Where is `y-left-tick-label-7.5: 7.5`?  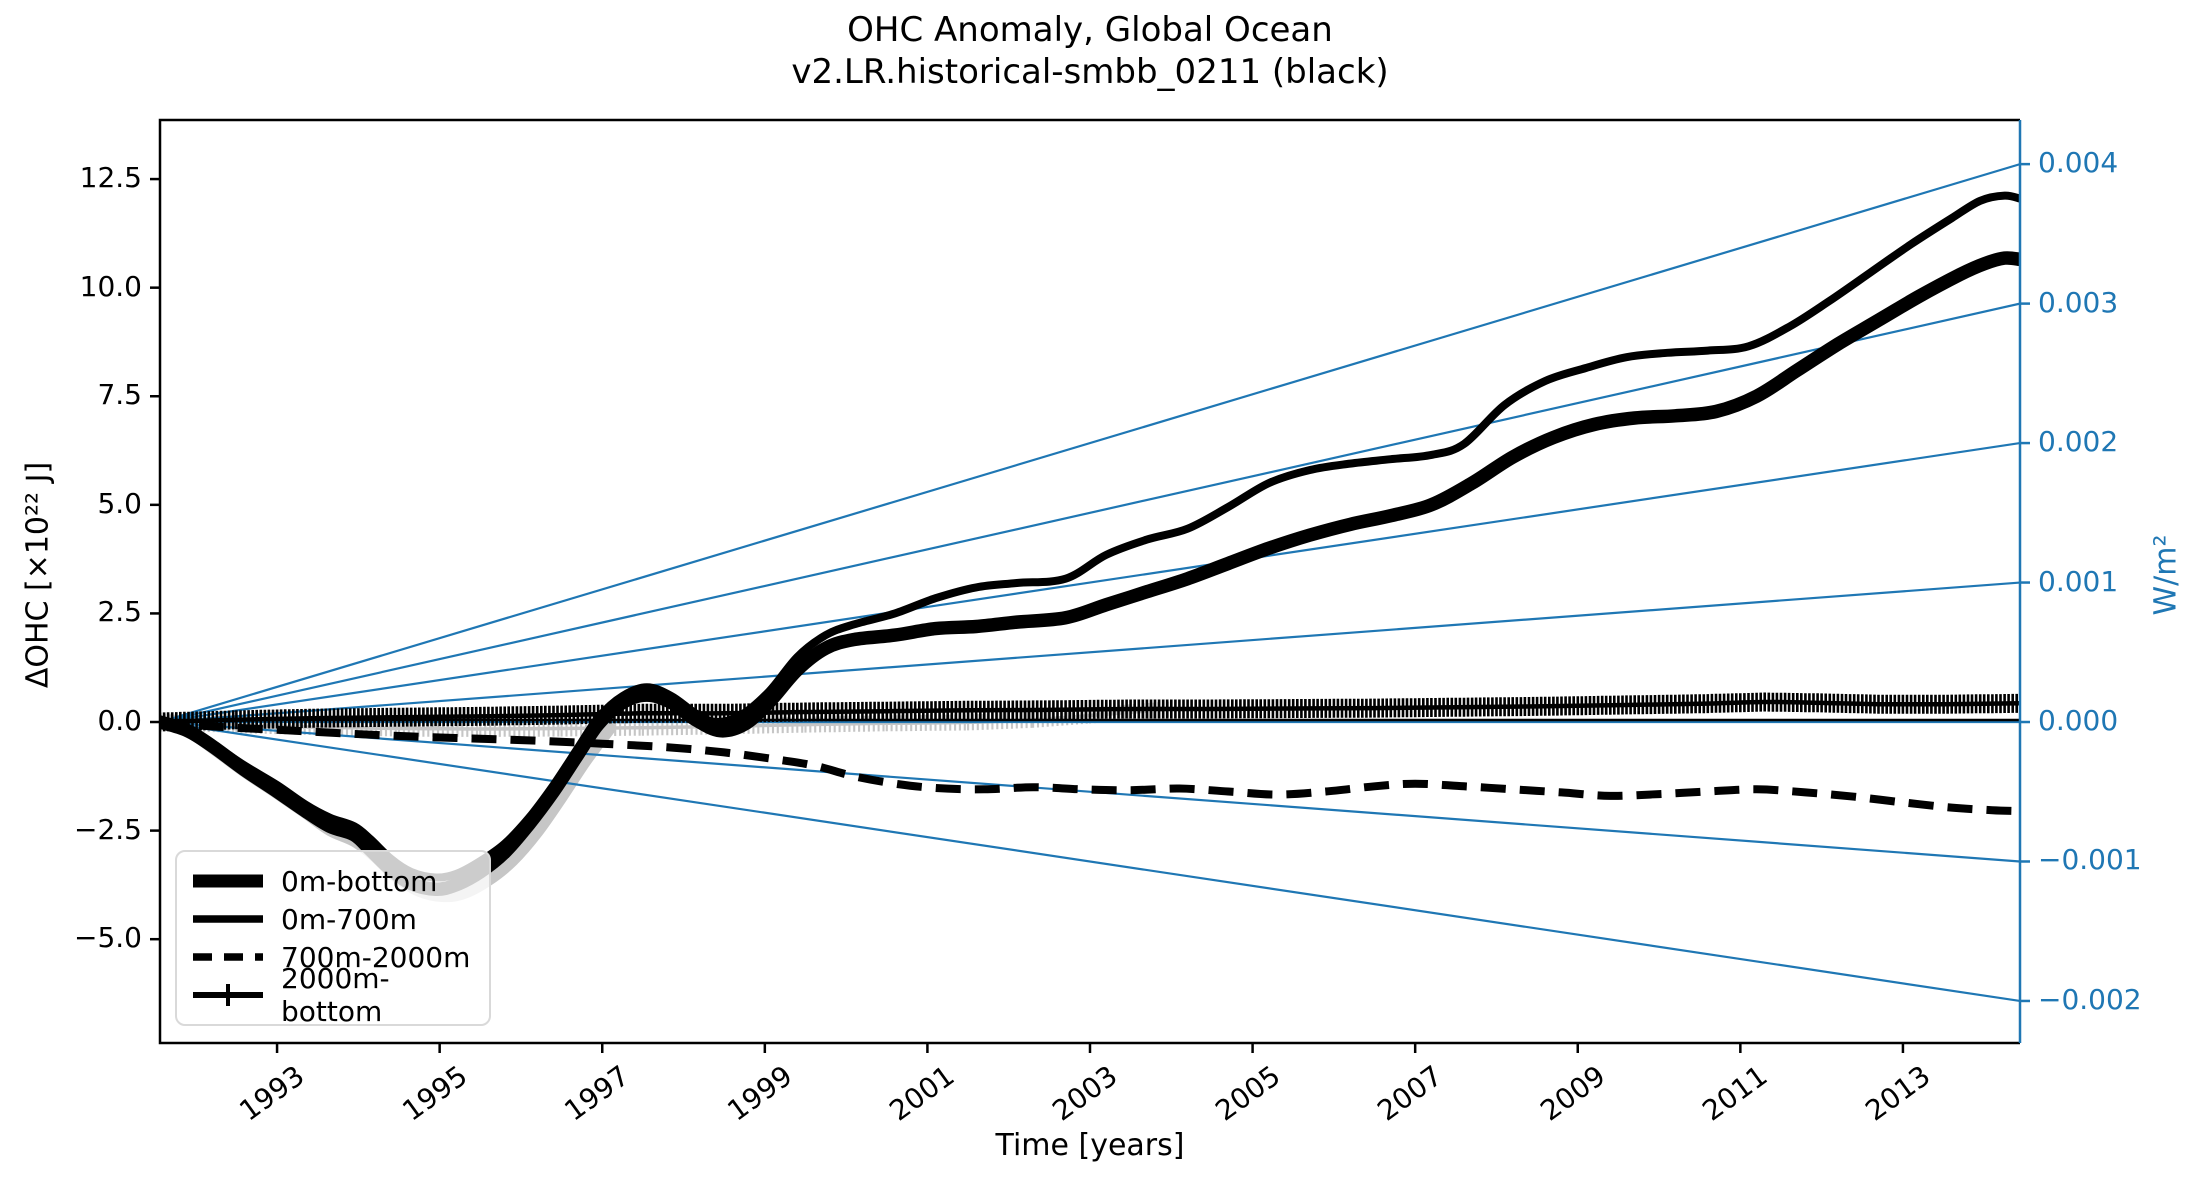
y-left-tick-label-7.5: 7.5 is located at coordinates (119, 395).